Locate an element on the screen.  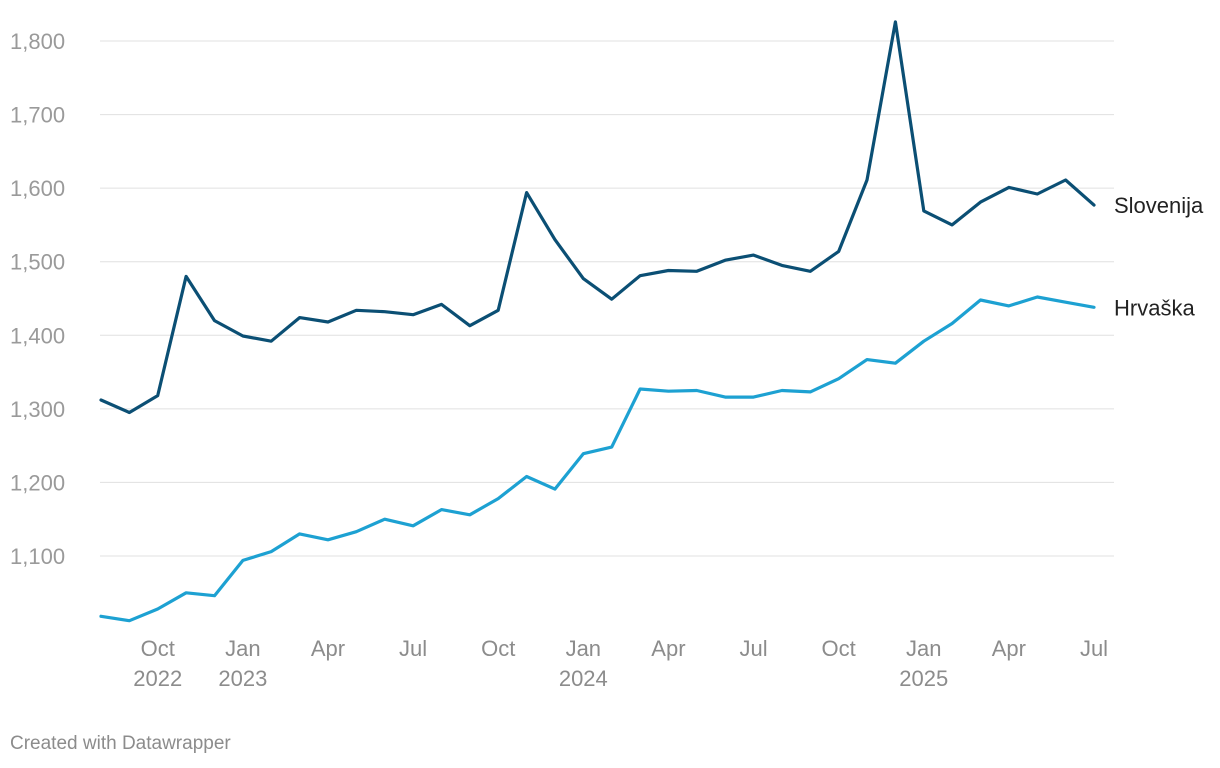
series-label-hrva-ka: Hrvaška is located at coordinates (1154, 307).